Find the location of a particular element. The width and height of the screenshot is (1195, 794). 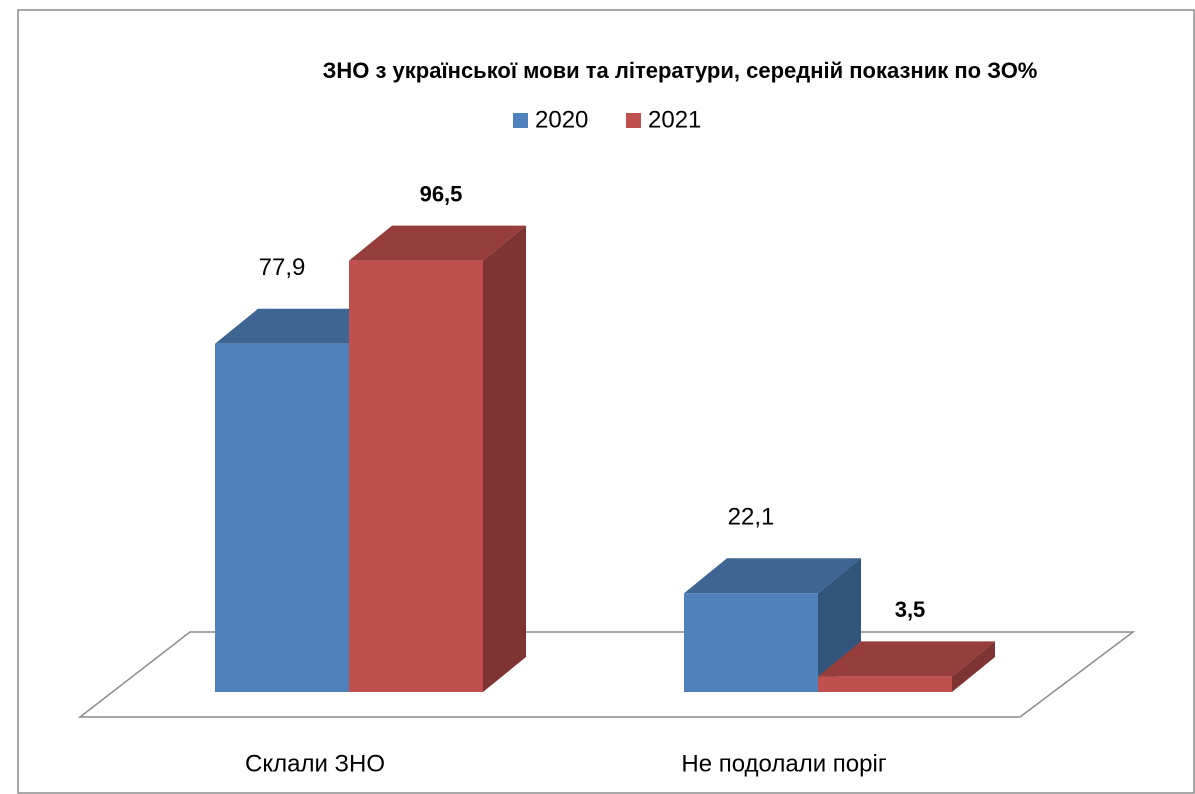

legend-label: 2021 is located at coordinates (674, 119).